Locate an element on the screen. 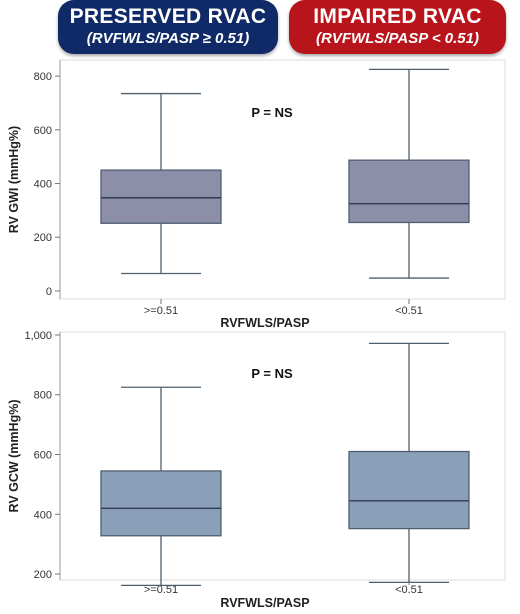 The height and width of the screenshot is (614, 520). preserved-rvac-badge: PRESERVED RVAC (RVFWLS/PASP ≥ 0.51) is located at coordinates (168, 27).